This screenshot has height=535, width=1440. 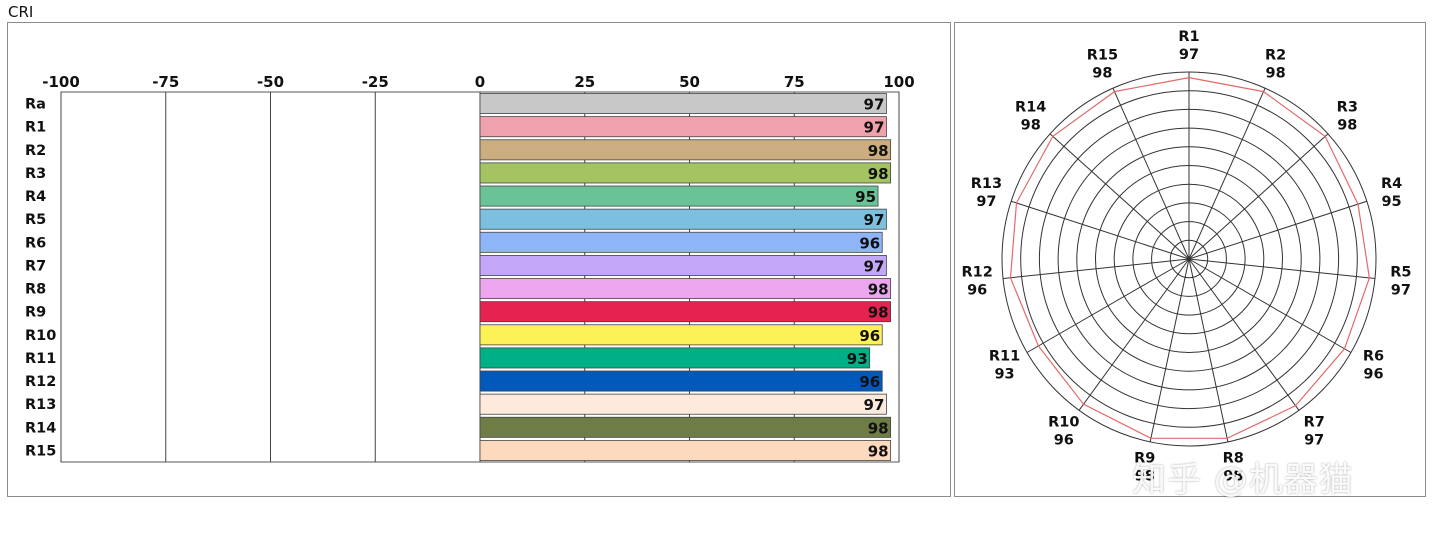 What do you see at coordinates (35, 243) in the screenshot?
I see `category-label: R6` at bounding box center [35, 243].